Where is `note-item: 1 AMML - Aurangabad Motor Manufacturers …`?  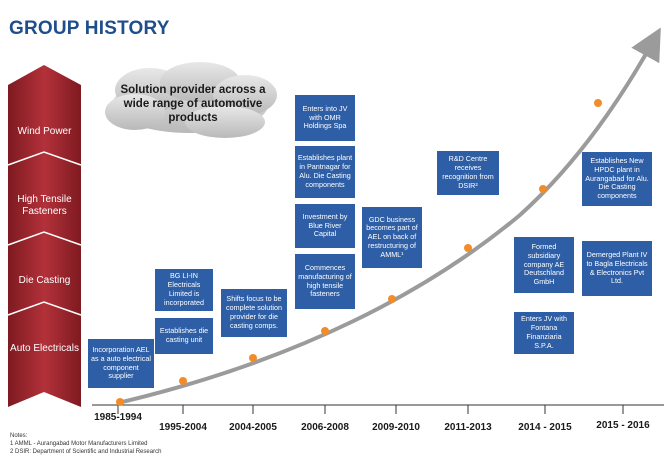
note-item: 1 AMML - Aurangabad Motor Manufacturers … is located at coordinates (79, 444).